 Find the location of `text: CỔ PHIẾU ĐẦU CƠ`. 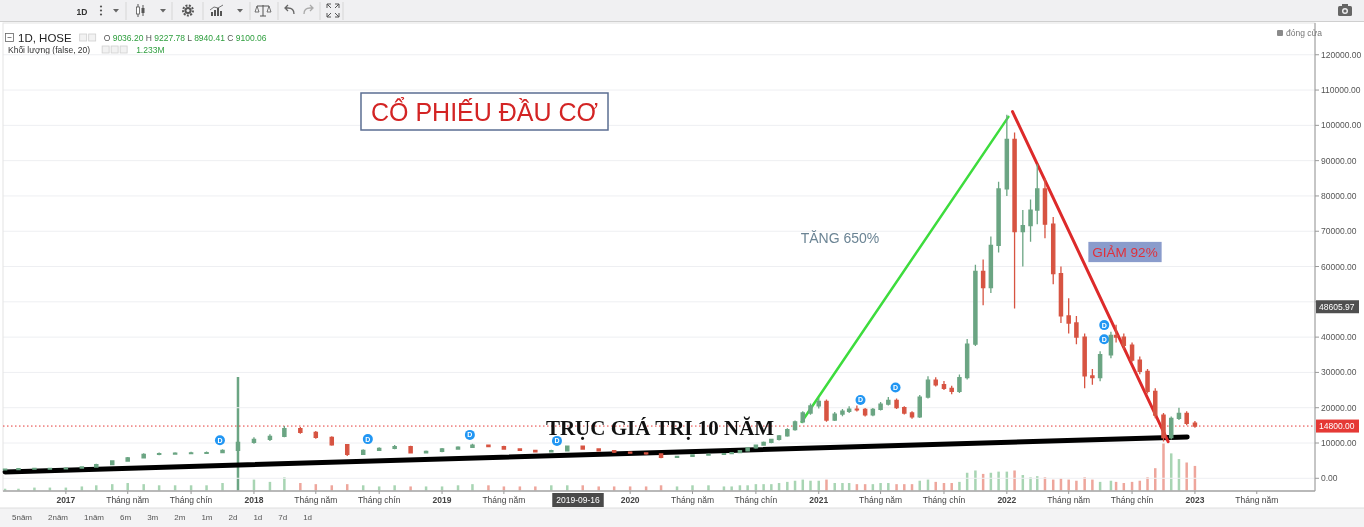

text: CỔ PHIẾU ĐẦU CƠ is located at coordinates (484, 111).